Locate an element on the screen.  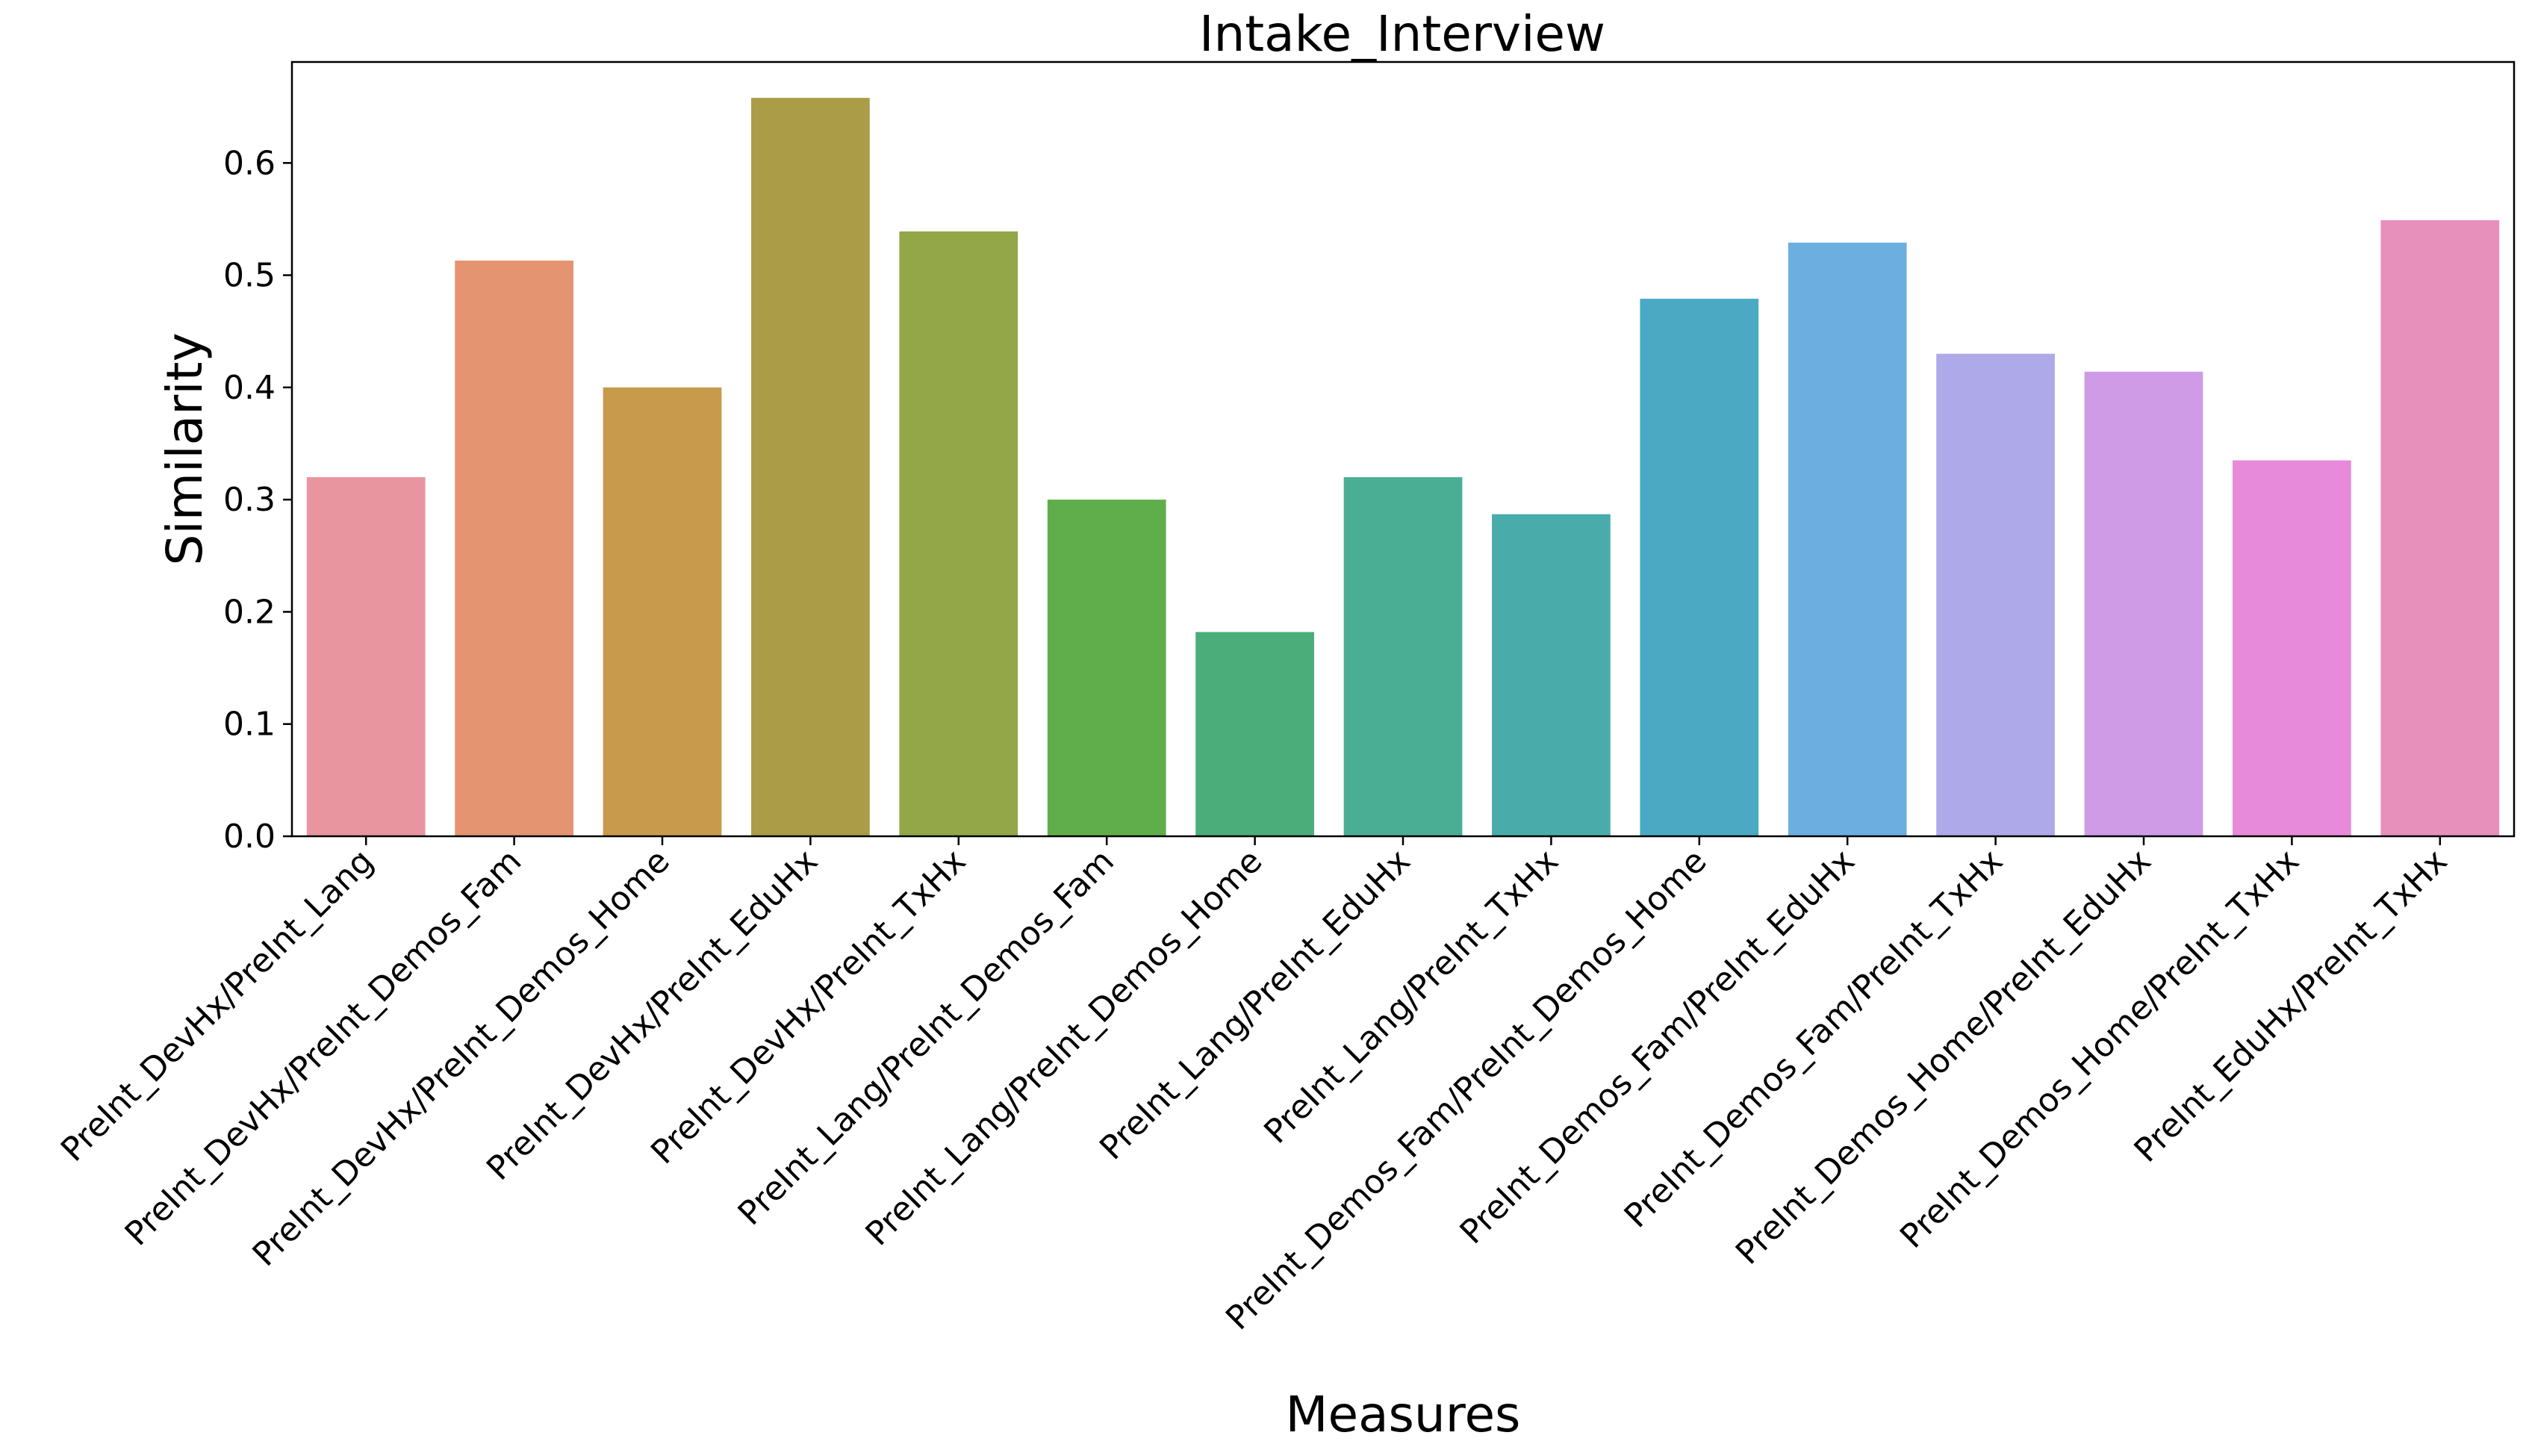
x-tick-label: PreInt_Lang/PreInt_EduHx is located at coordinates (1255, 1005).